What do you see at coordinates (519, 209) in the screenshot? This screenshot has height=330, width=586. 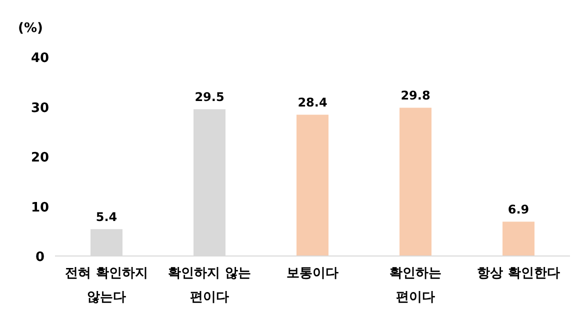 I see `data-label: 6.9` at bounding box center [519, 209].